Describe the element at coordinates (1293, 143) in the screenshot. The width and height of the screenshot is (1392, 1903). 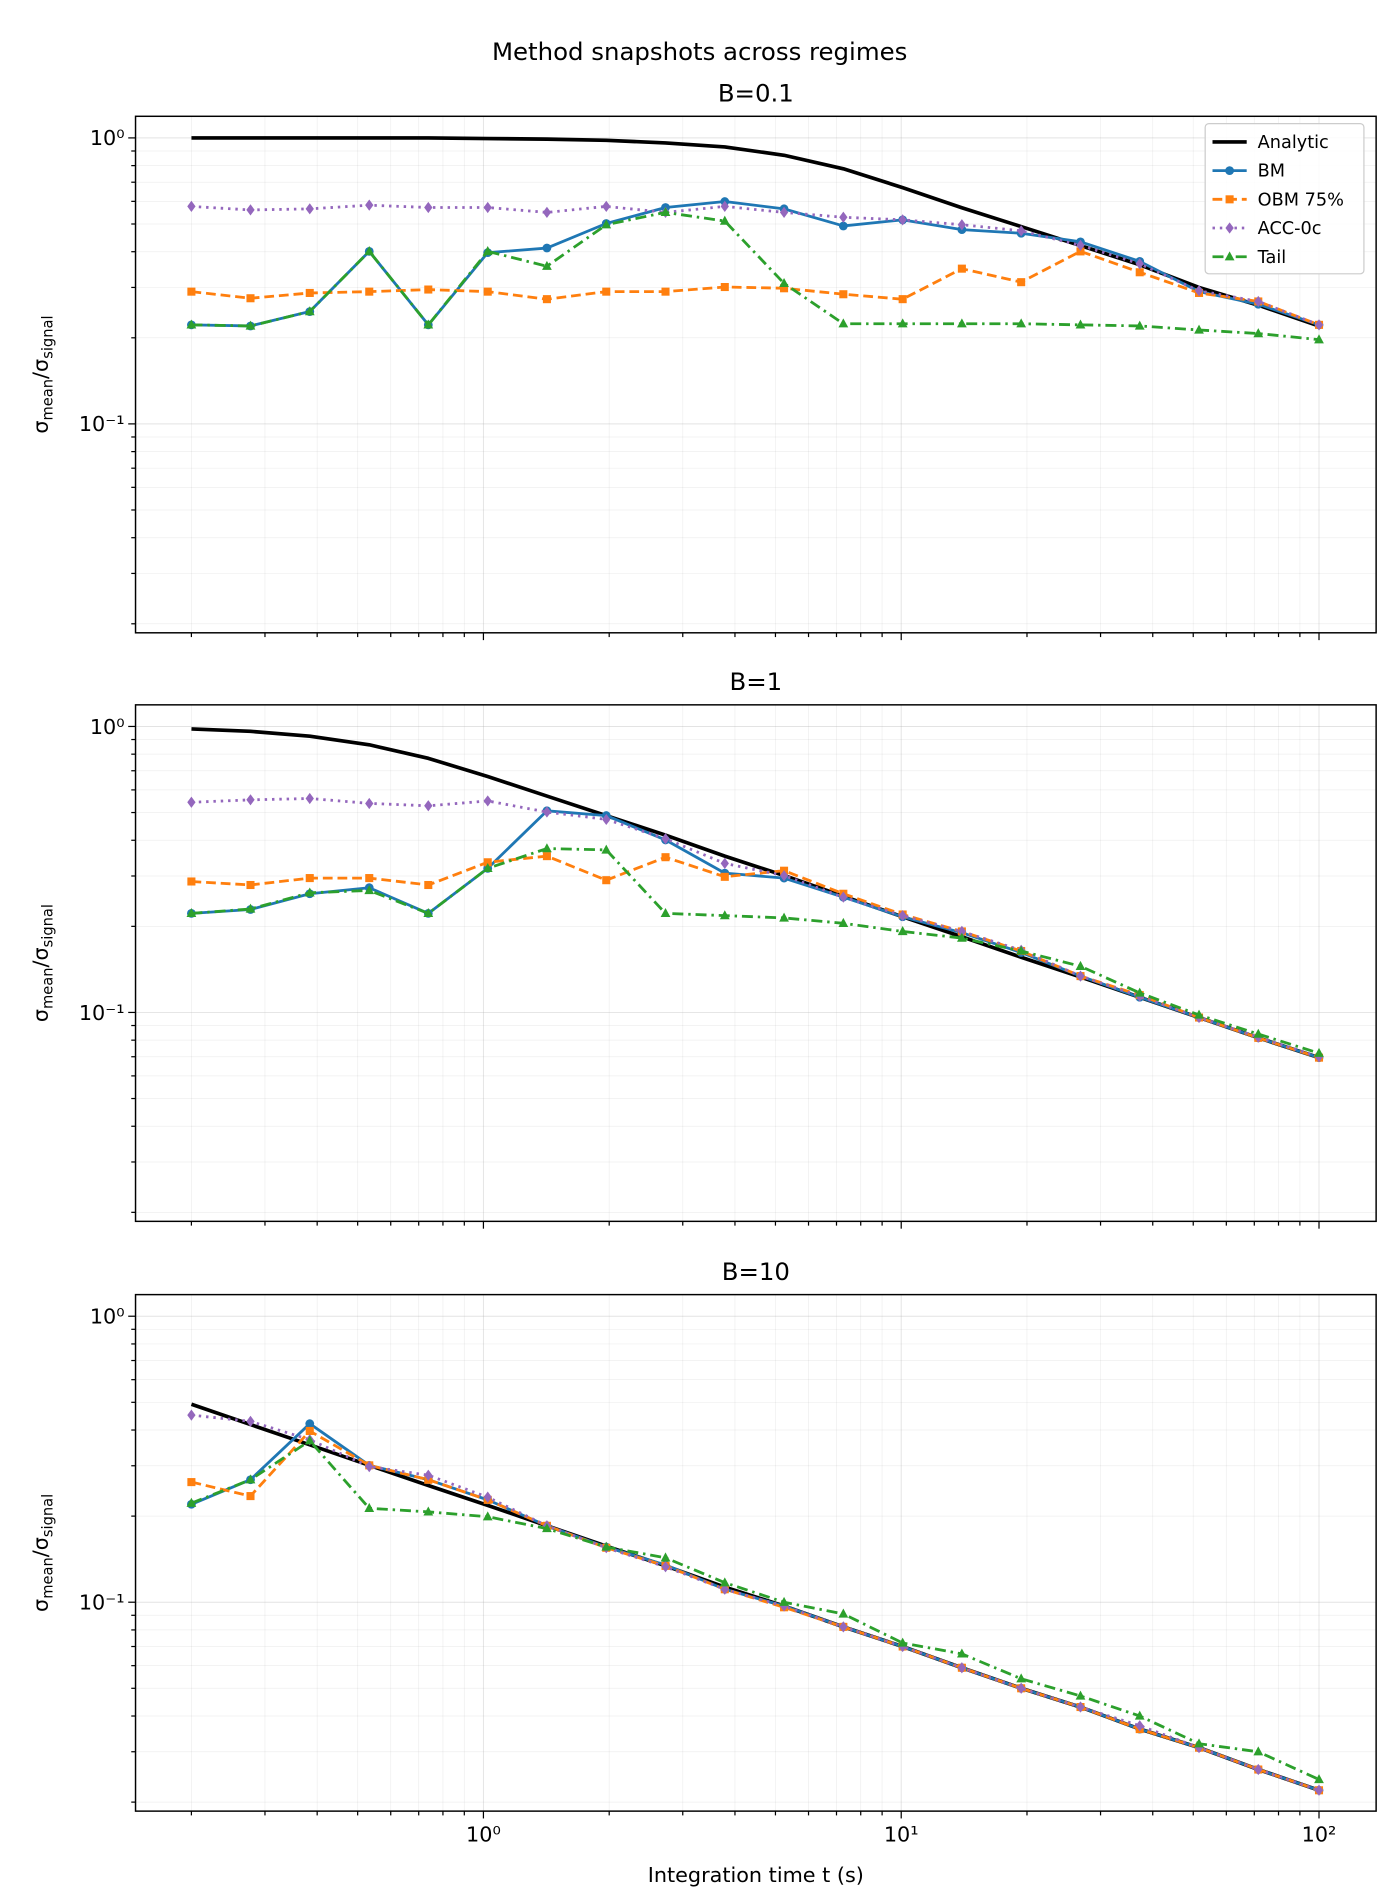
I see `legend-label: Analytic` at that location.